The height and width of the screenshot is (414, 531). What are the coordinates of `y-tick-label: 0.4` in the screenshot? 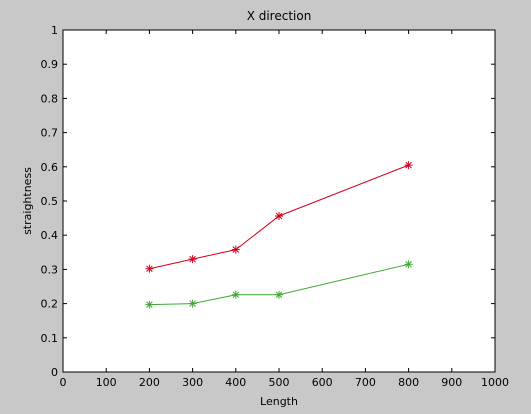 It's located at (50, 235).